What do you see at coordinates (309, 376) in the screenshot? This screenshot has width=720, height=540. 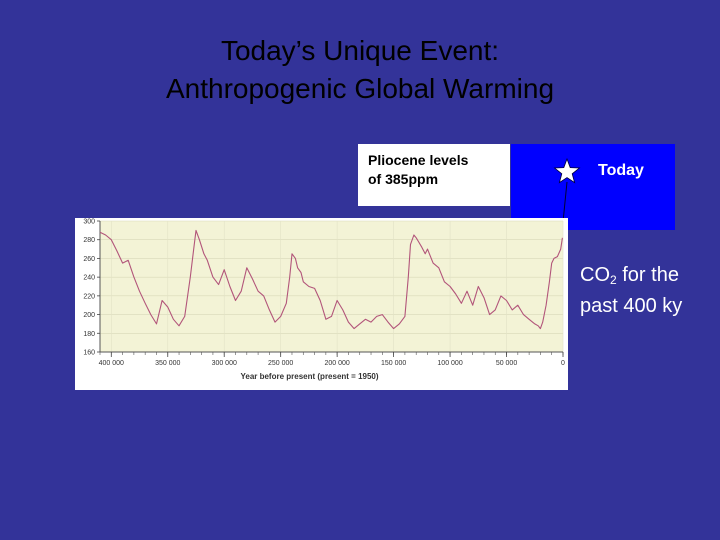 I see `x-axis-label: Year before present (present = 1950)` at bounding box center [309, 376].